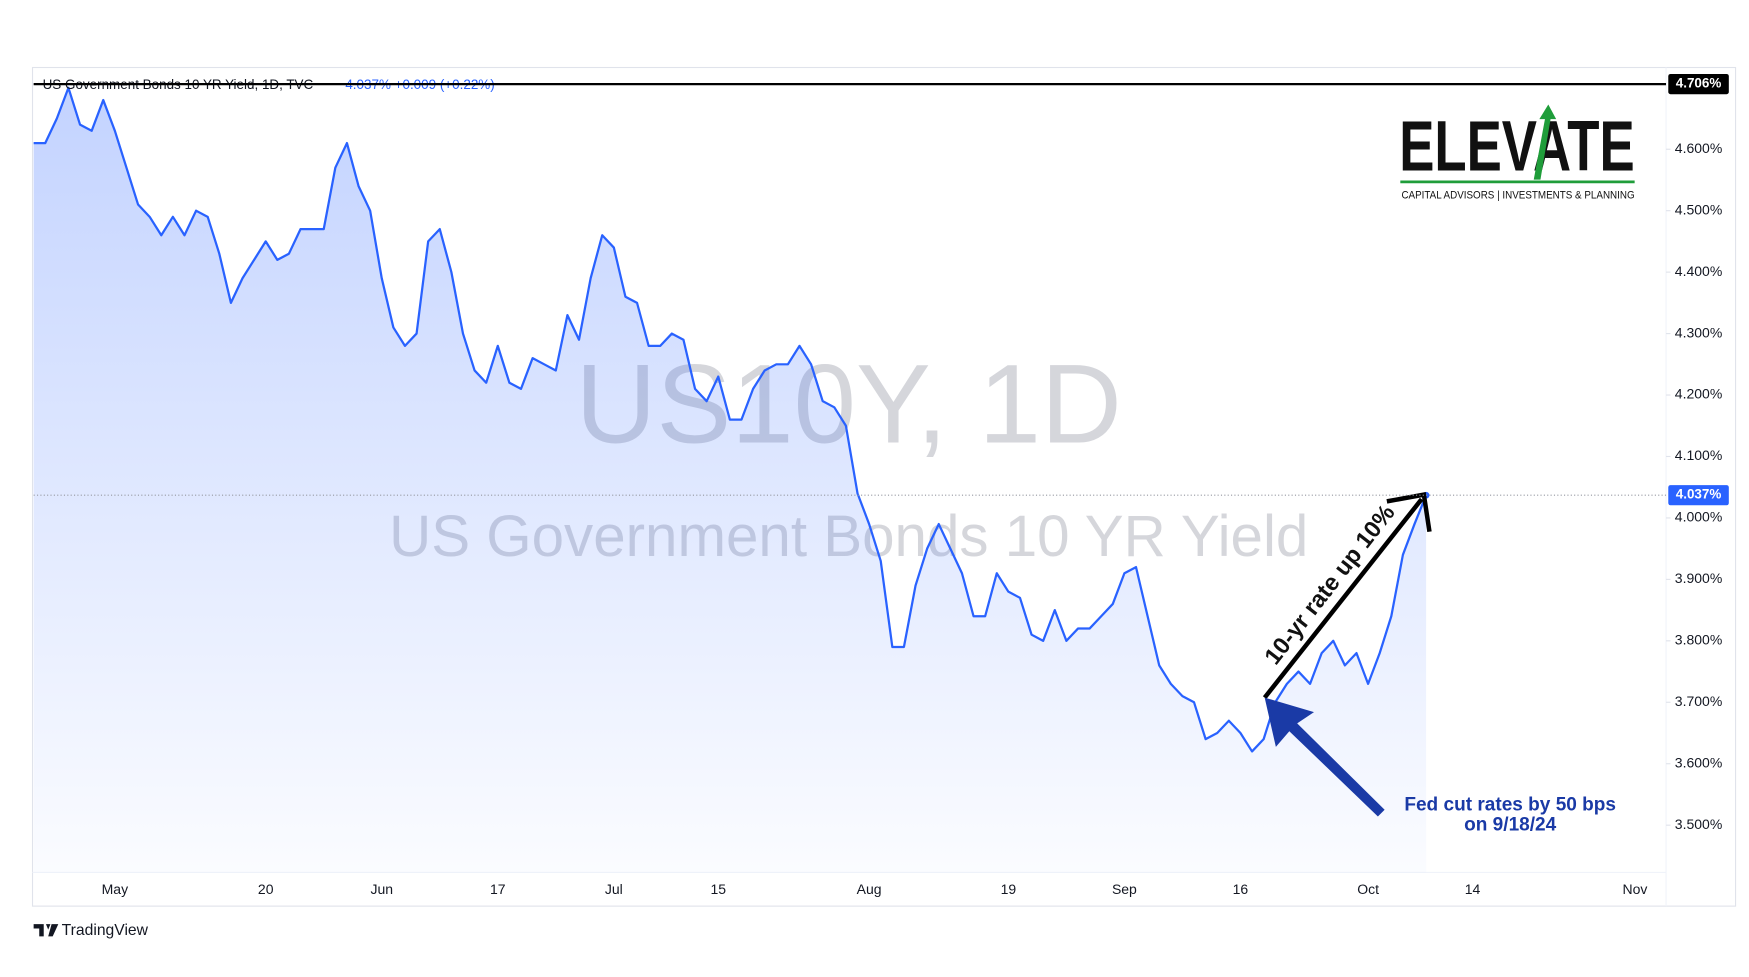  What do you see at coordinates (266, 889) in the screenshot?
I see `x-tick-label: 20` at bounding box center [266, 889].